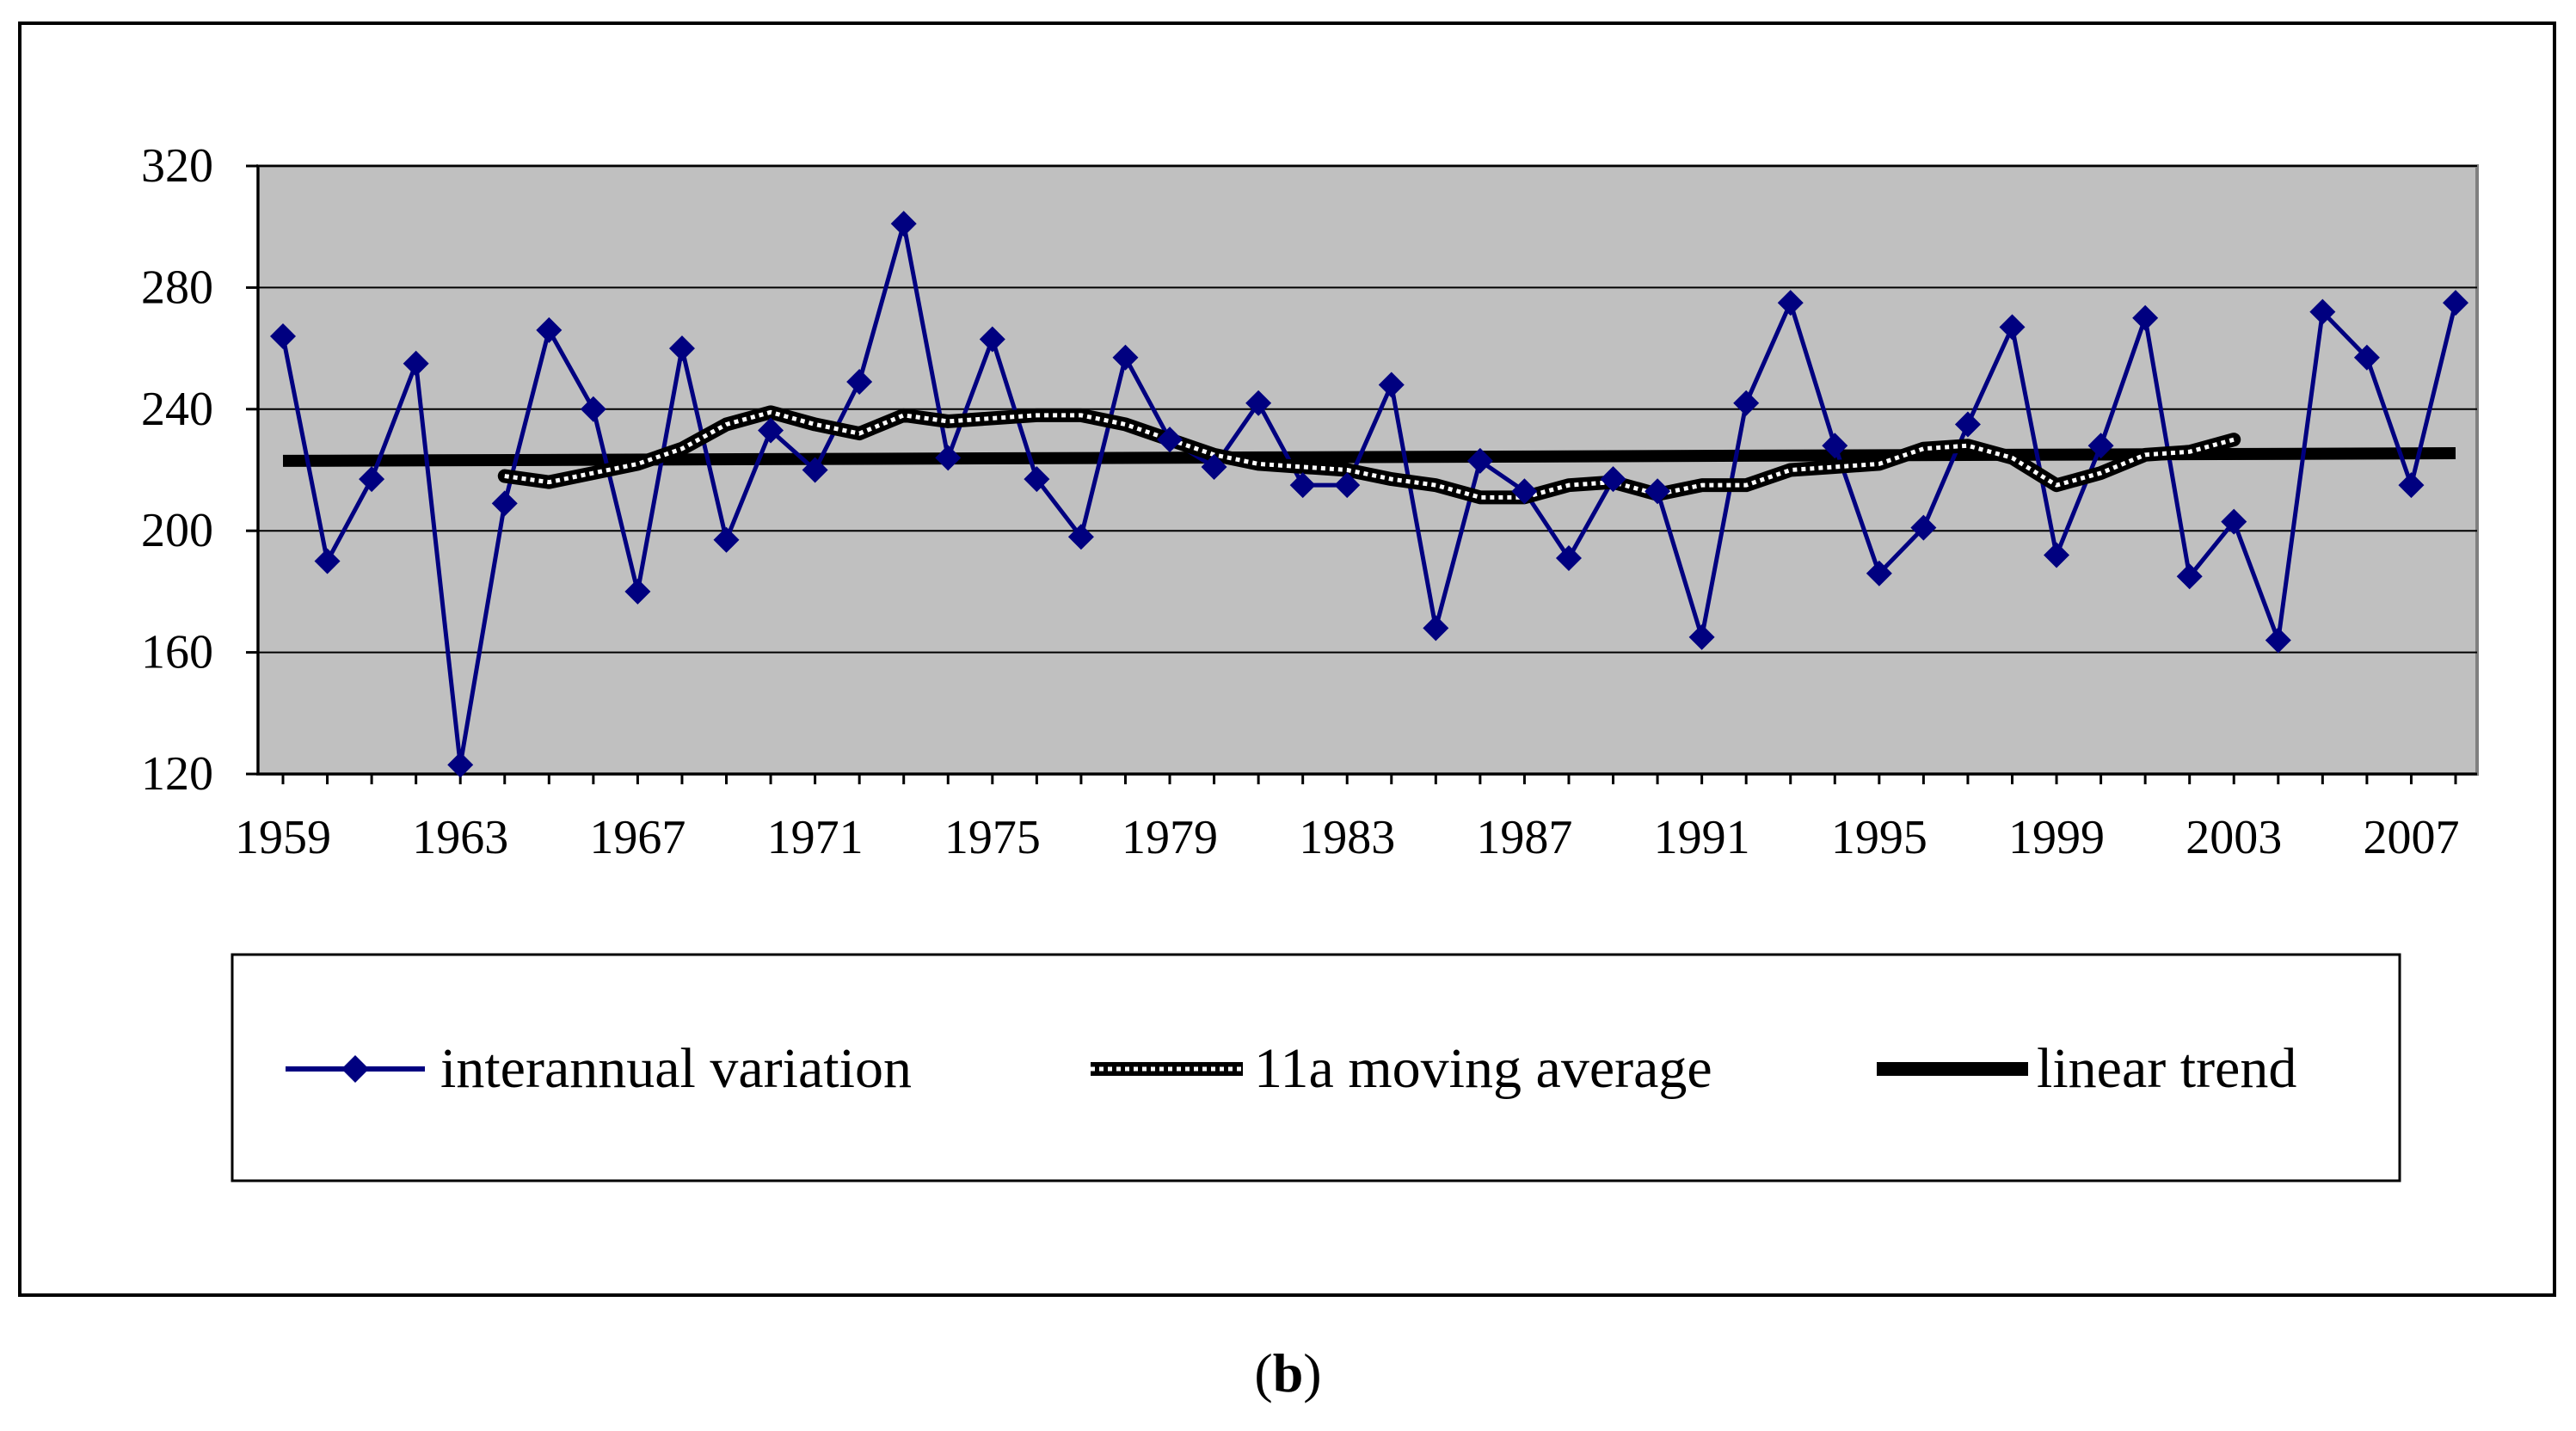 This screenshot has width=2576, height=1431. What do you see at coordinates (1479, 460) in the screenshot?
I see `data-point-1986` at bounding box center [1479, 460].